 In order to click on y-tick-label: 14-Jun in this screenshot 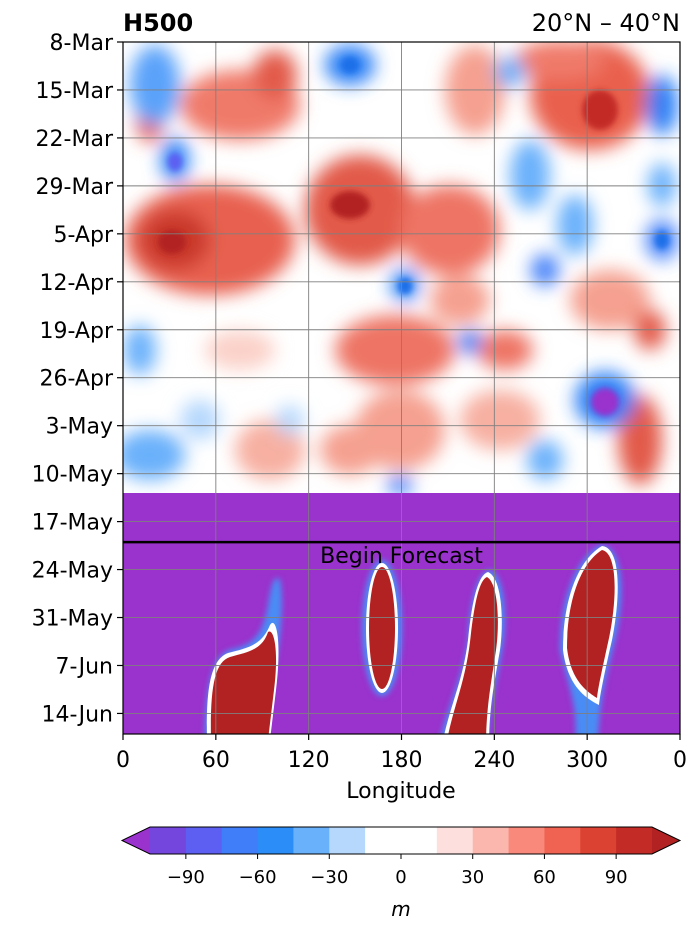, I will do `click(77, 714)`.